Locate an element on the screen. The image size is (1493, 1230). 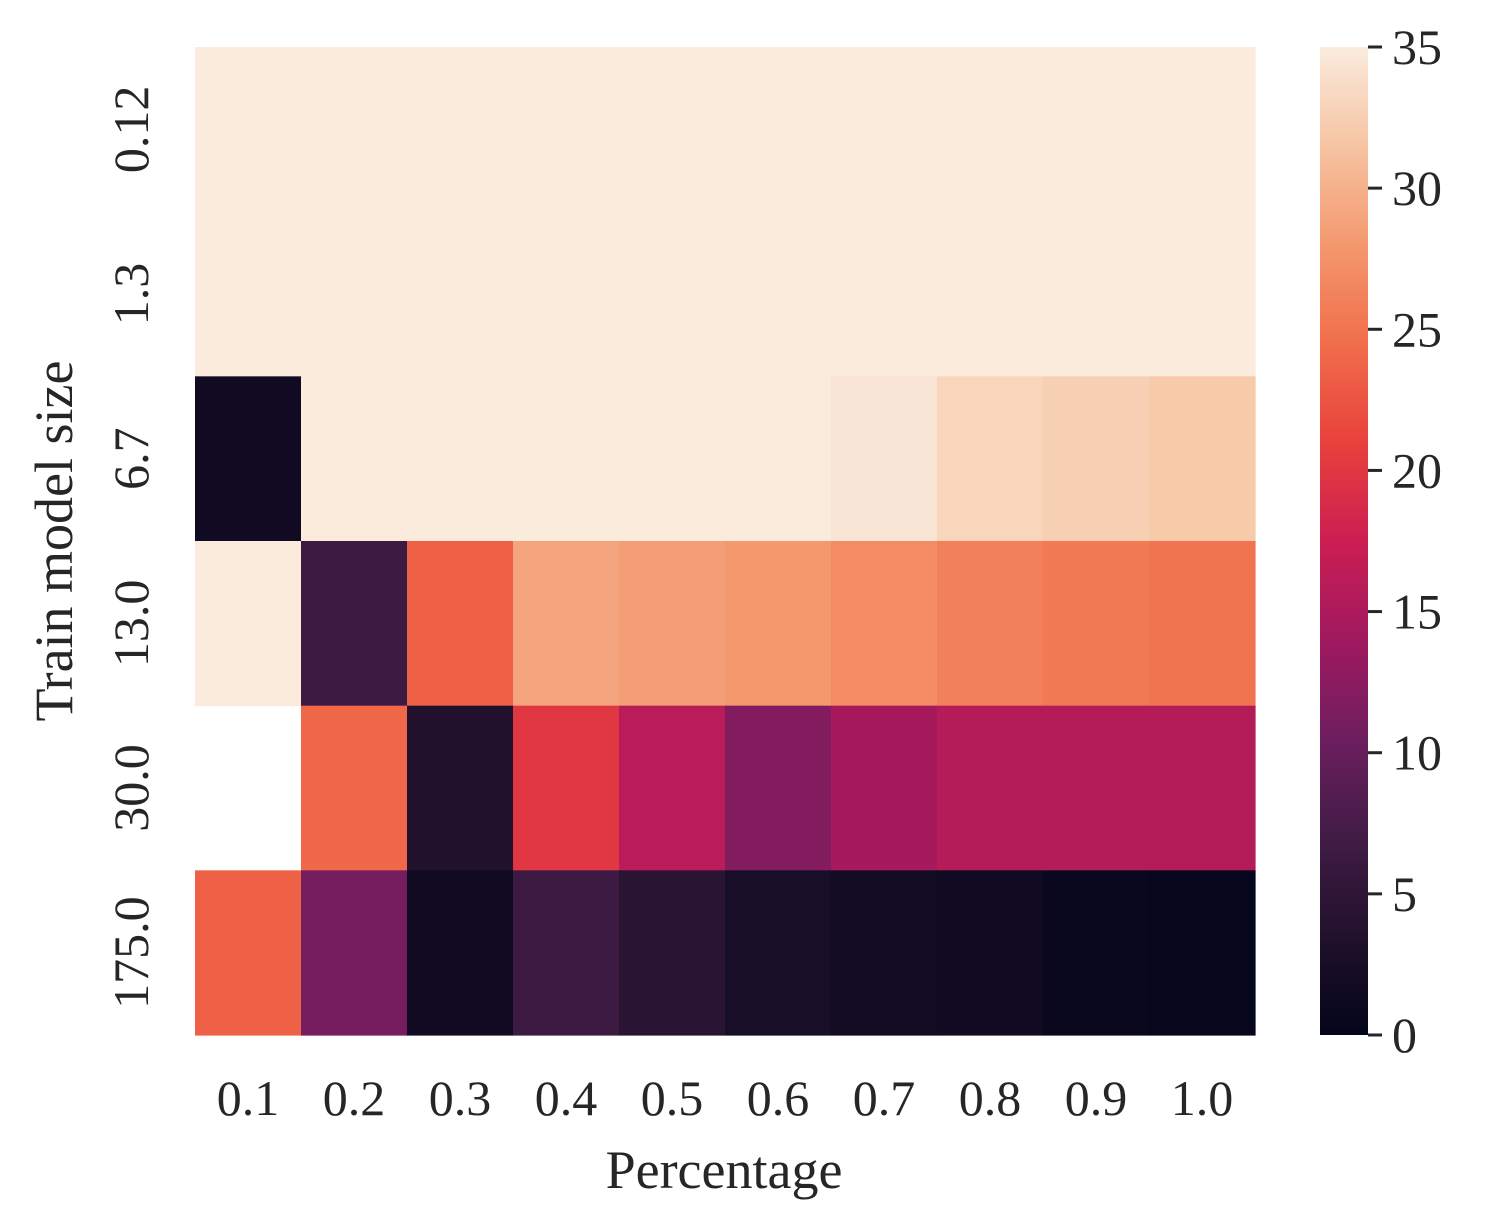
colorbar-tick-label: 30 is located at coordinates (1417, 188).